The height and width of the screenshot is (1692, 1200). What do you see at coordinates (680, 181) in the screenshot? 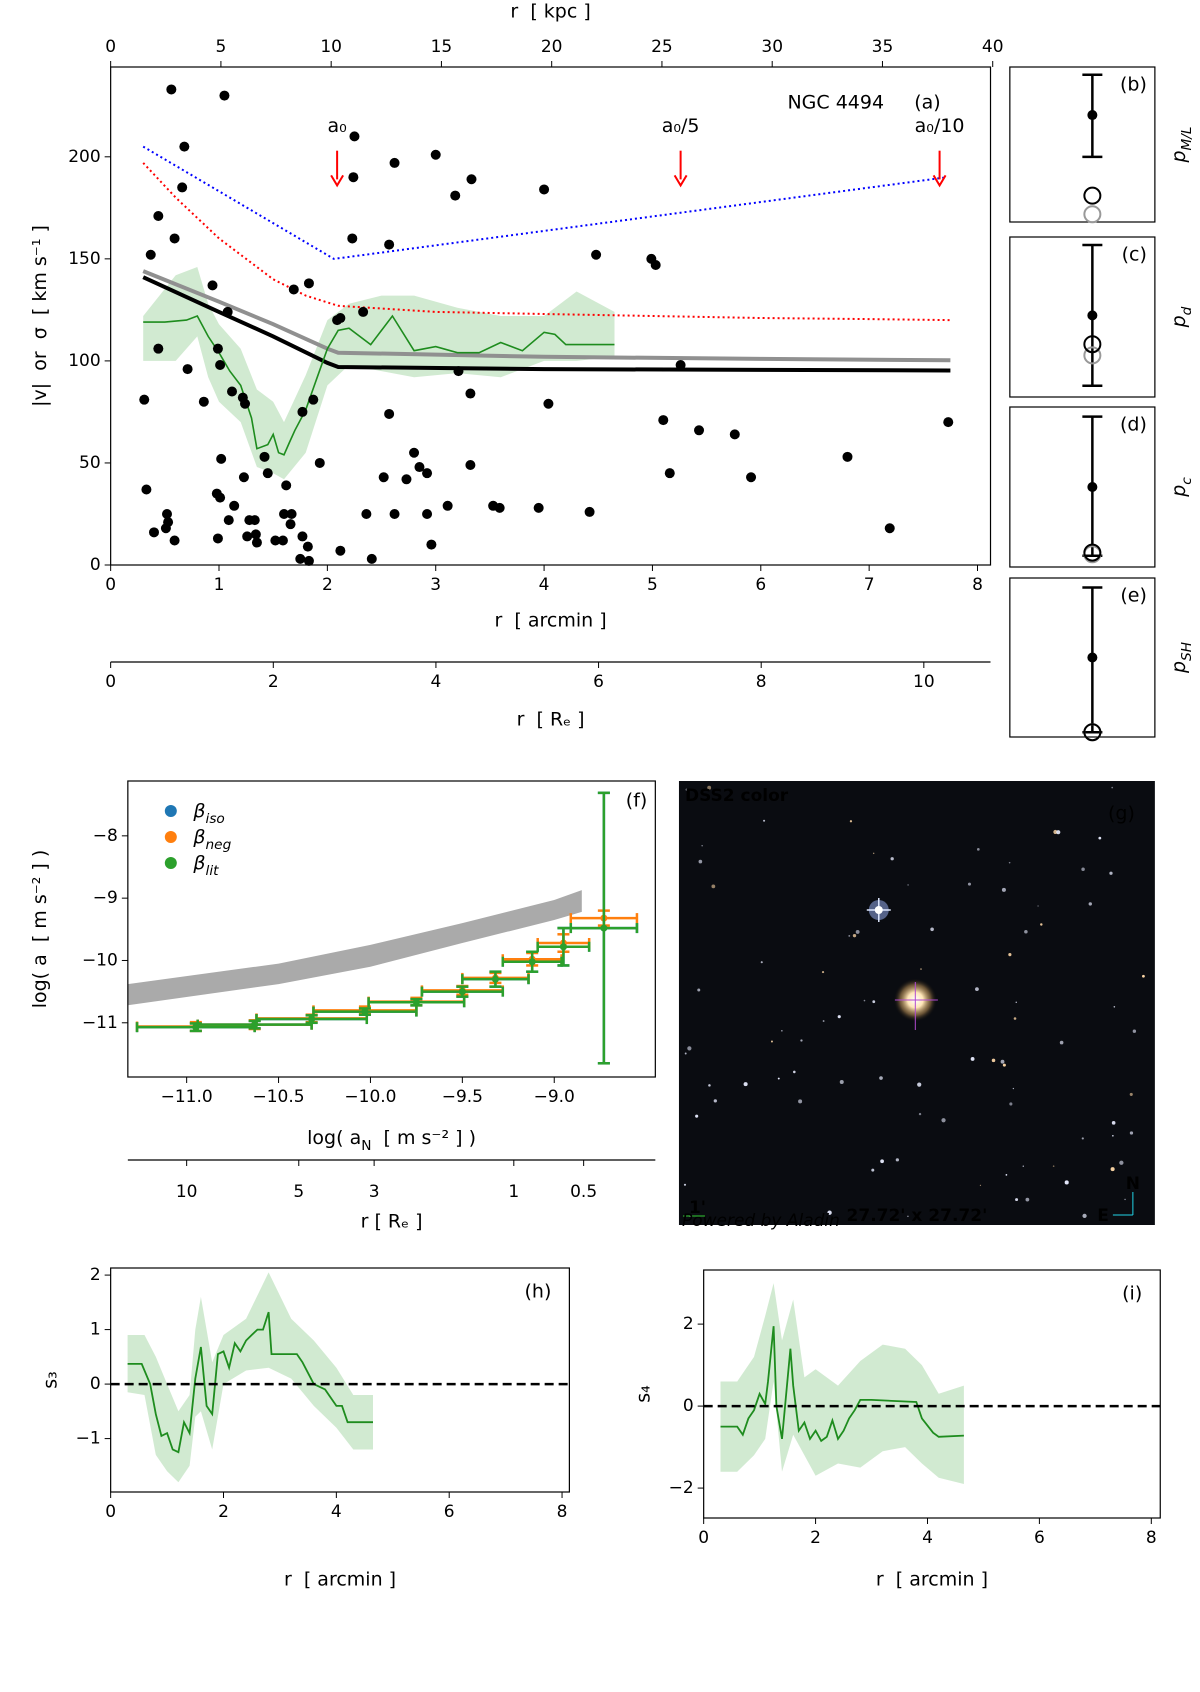
I see `arrow-head` at bounding box center [680, 181].